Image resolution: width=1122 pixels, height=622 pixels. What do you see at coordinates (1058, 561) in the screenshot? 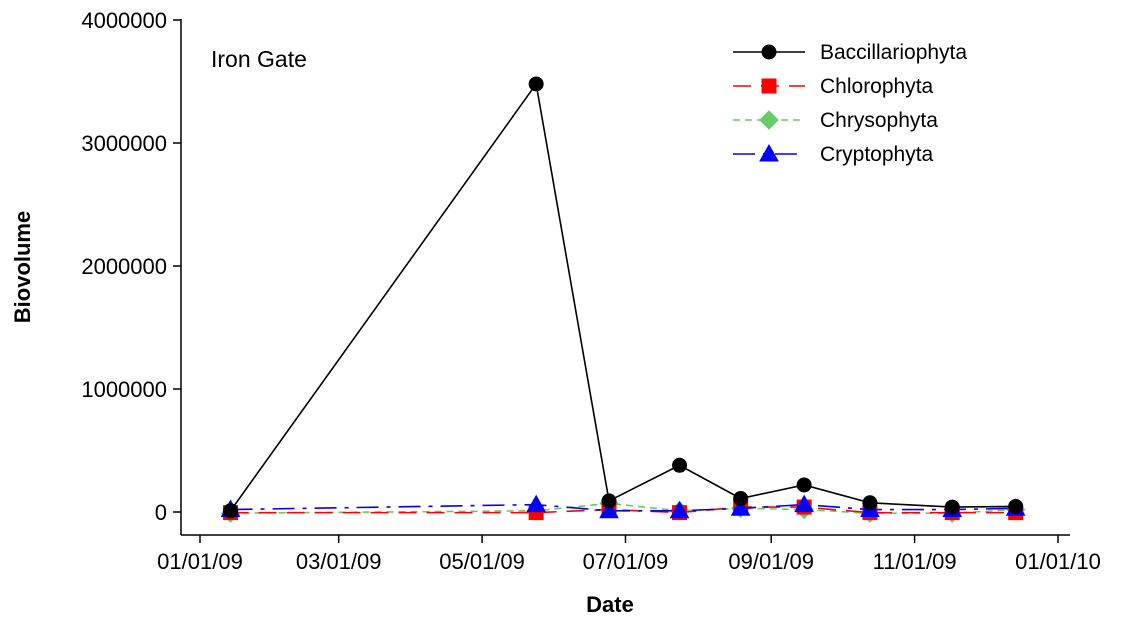
I see `x-tick-label: 01/01/10` at bounding box center [1058, 561].